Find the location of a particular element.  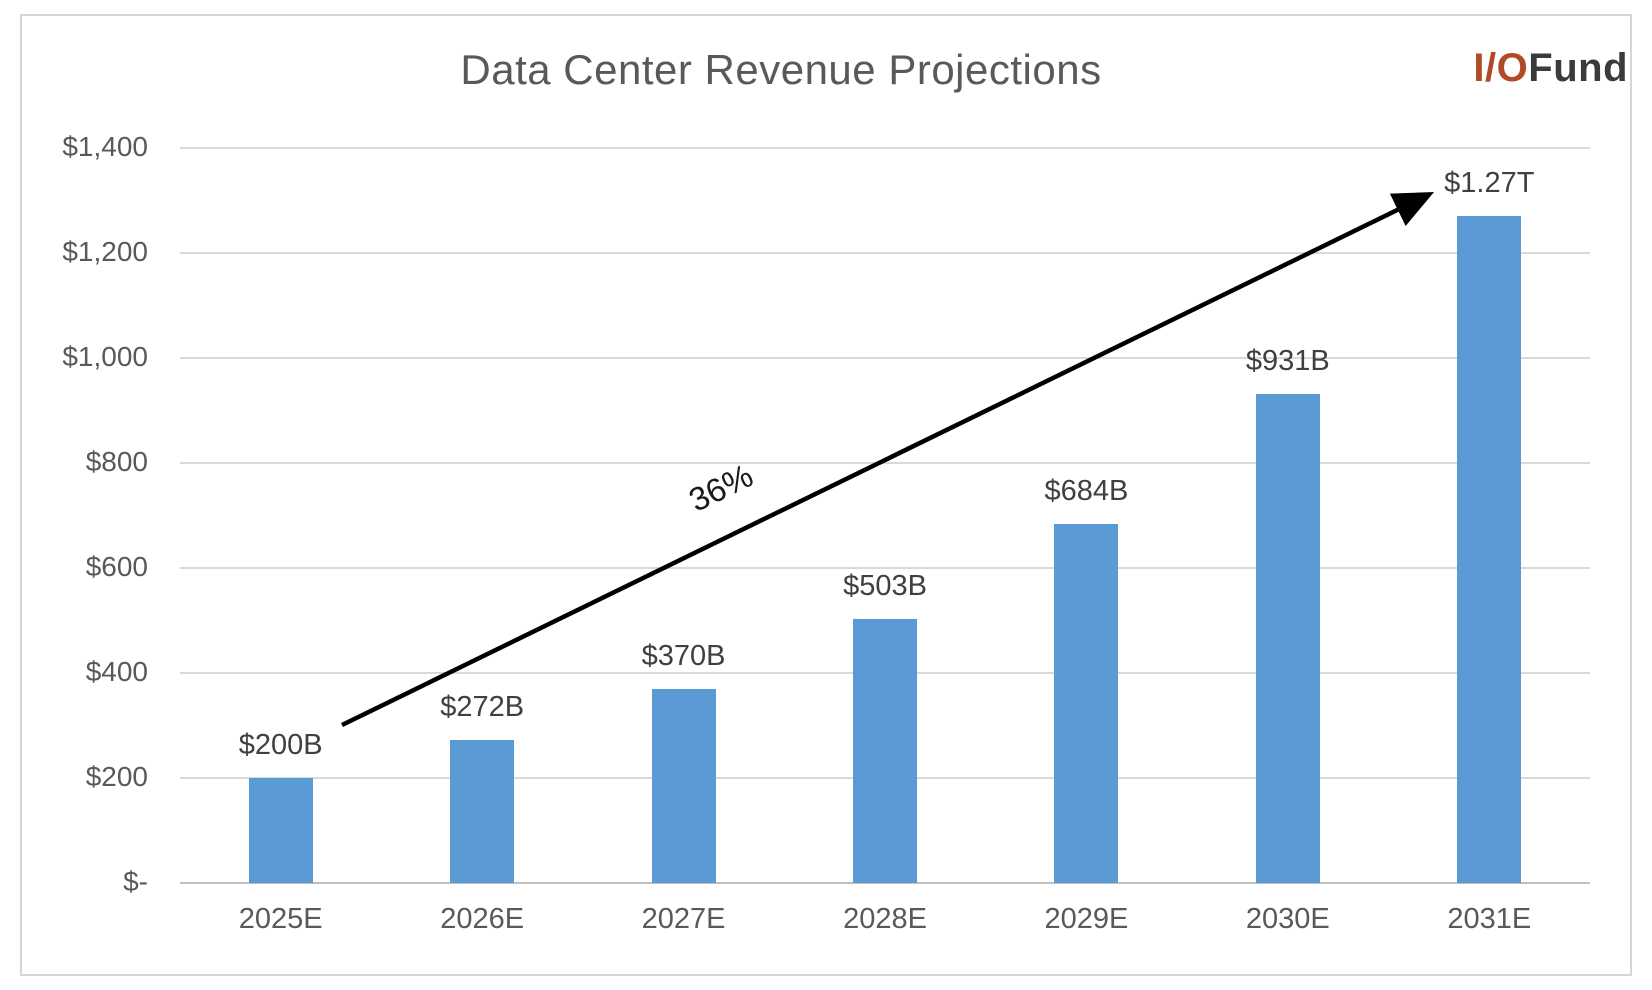

chart-title: Data Center Revenue Projections is located at coordinates (781, 69).